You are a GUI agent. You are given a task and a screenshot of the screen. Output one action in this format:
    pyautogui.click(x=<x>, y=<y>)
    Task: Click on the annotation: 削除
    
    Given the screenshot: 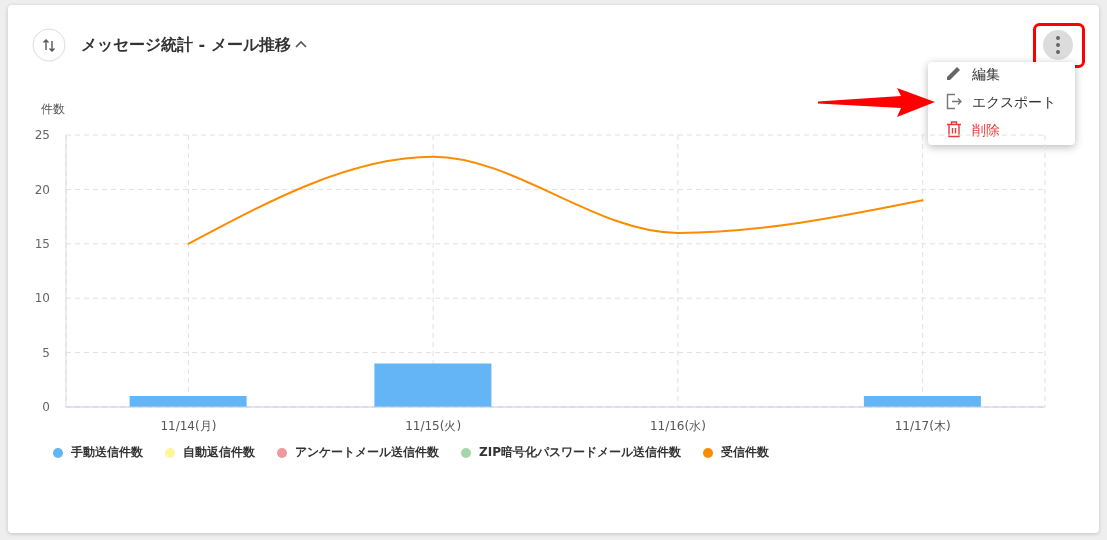 What is the action you would take?
    pyautogui.click(x=986, y=130)
    